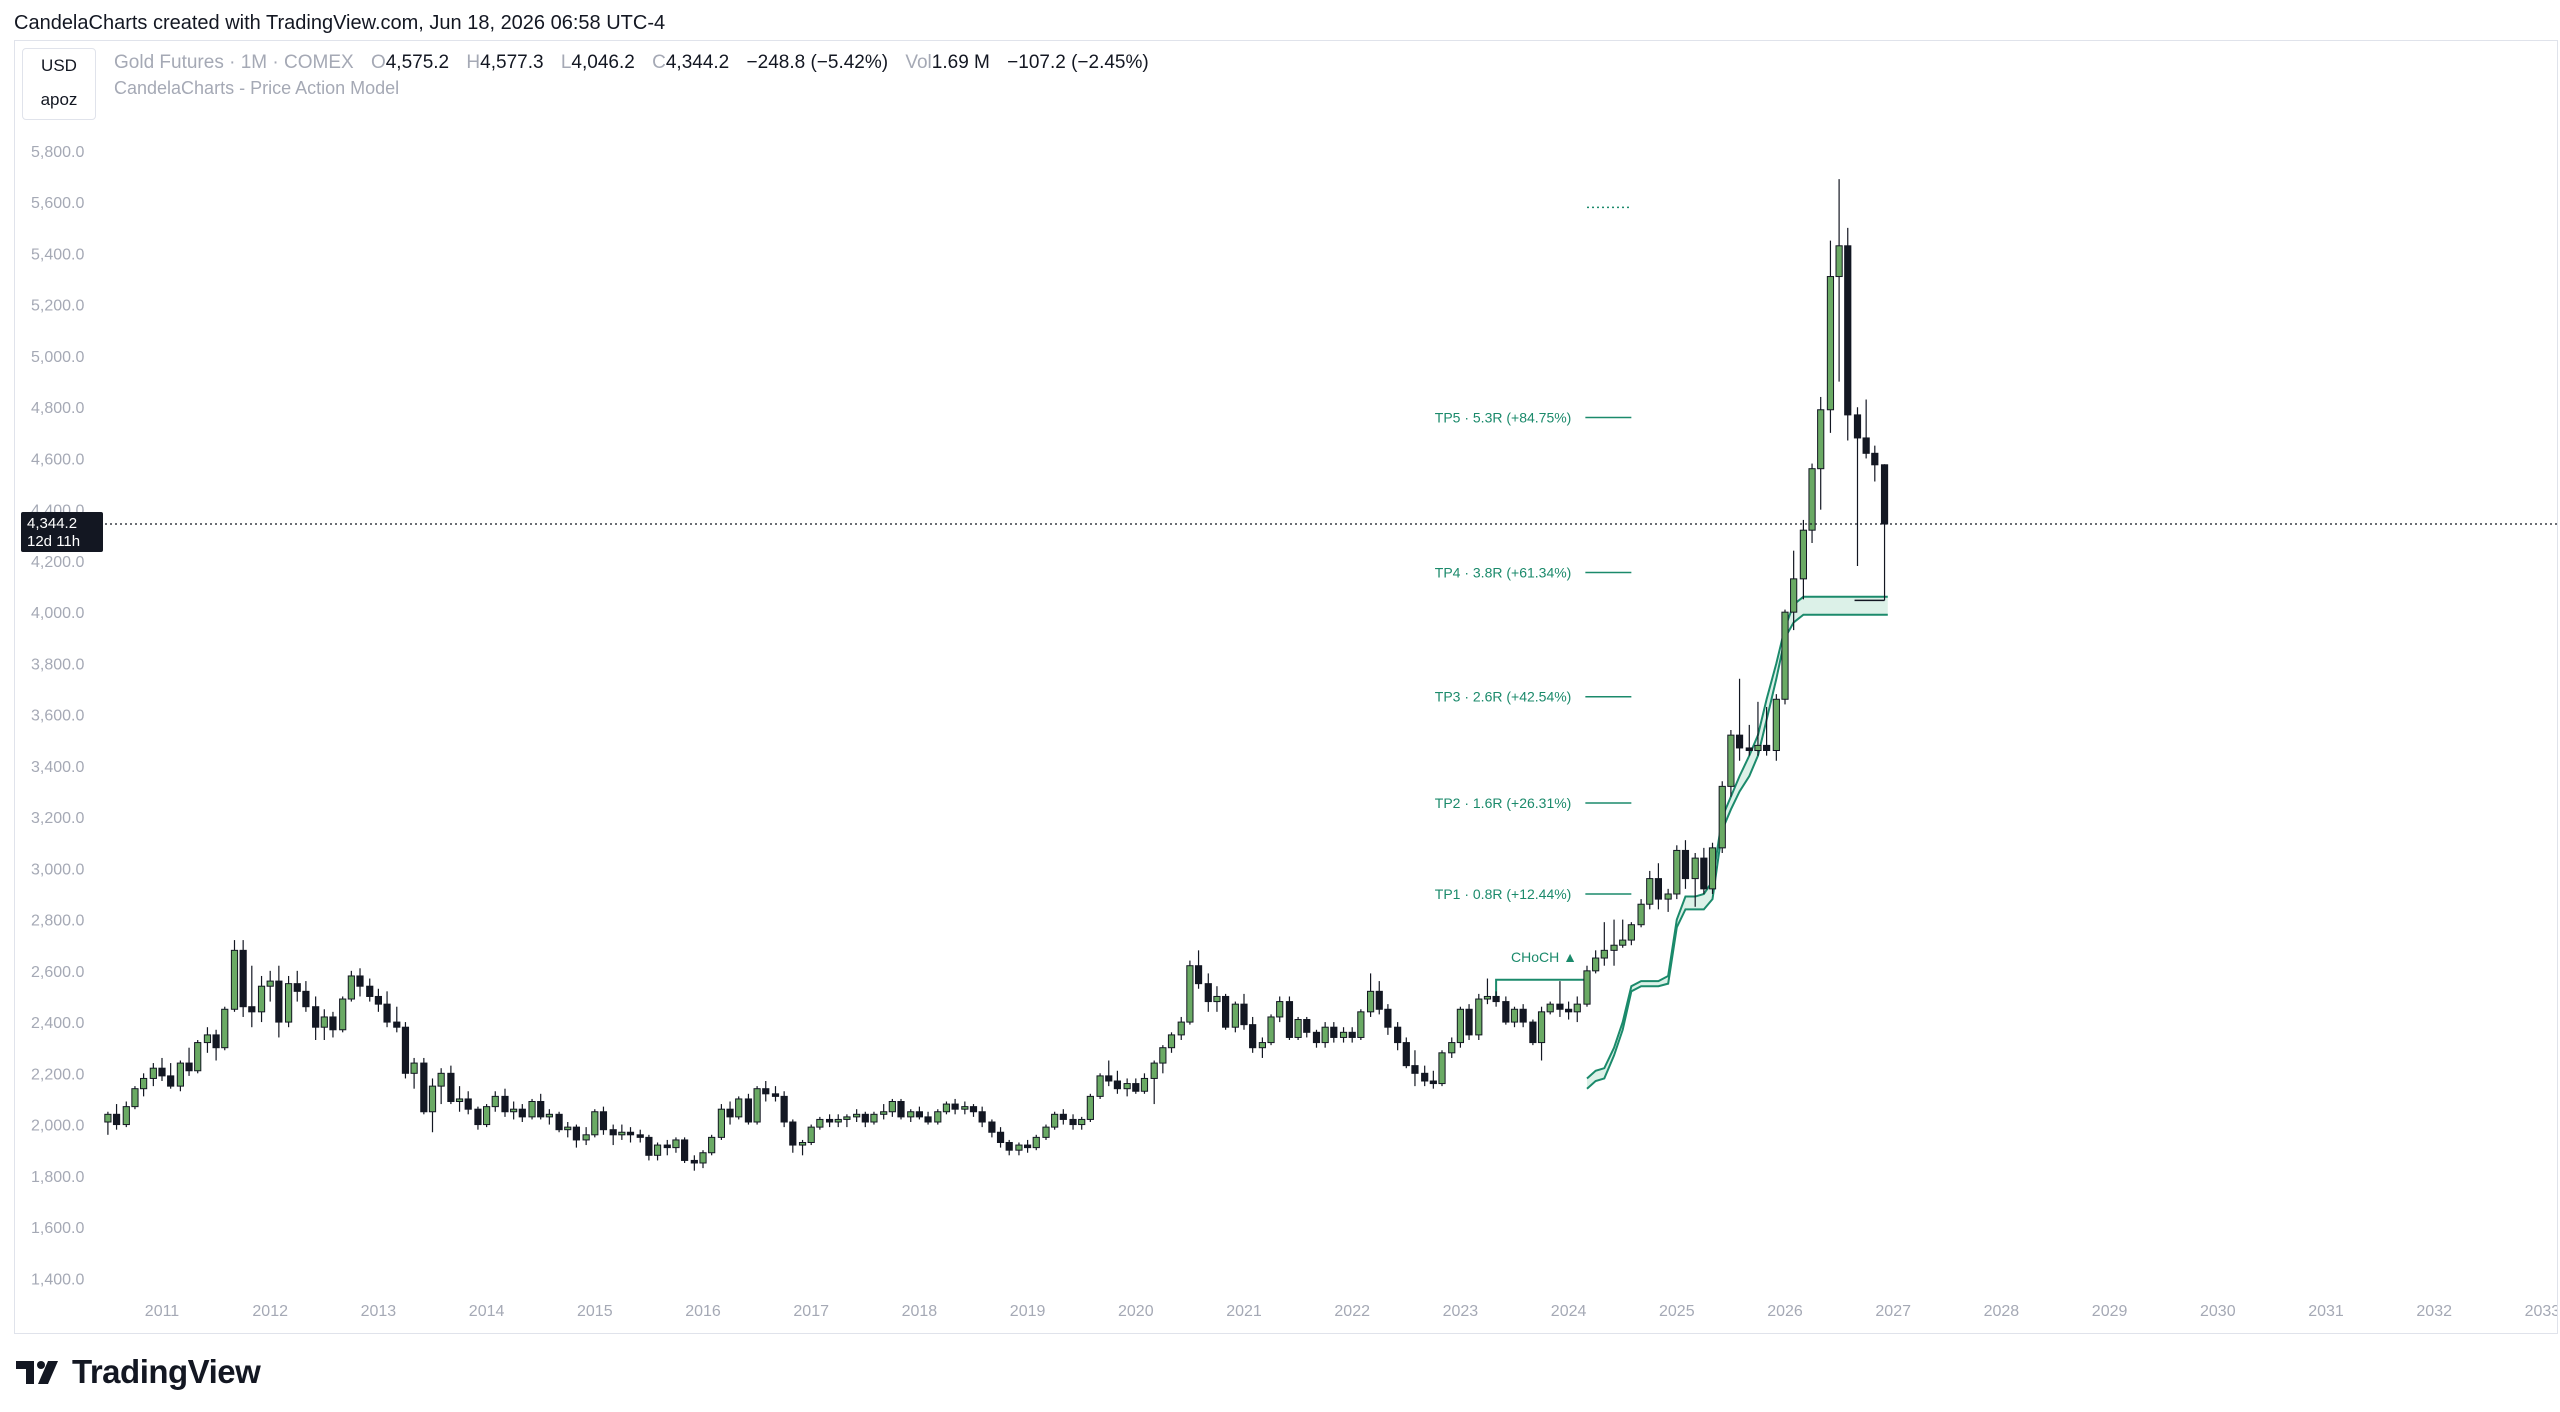 The height and width of the screenshot is (1412, 2560). I want to click on open-value: 4,575.2, so click(417, 62).